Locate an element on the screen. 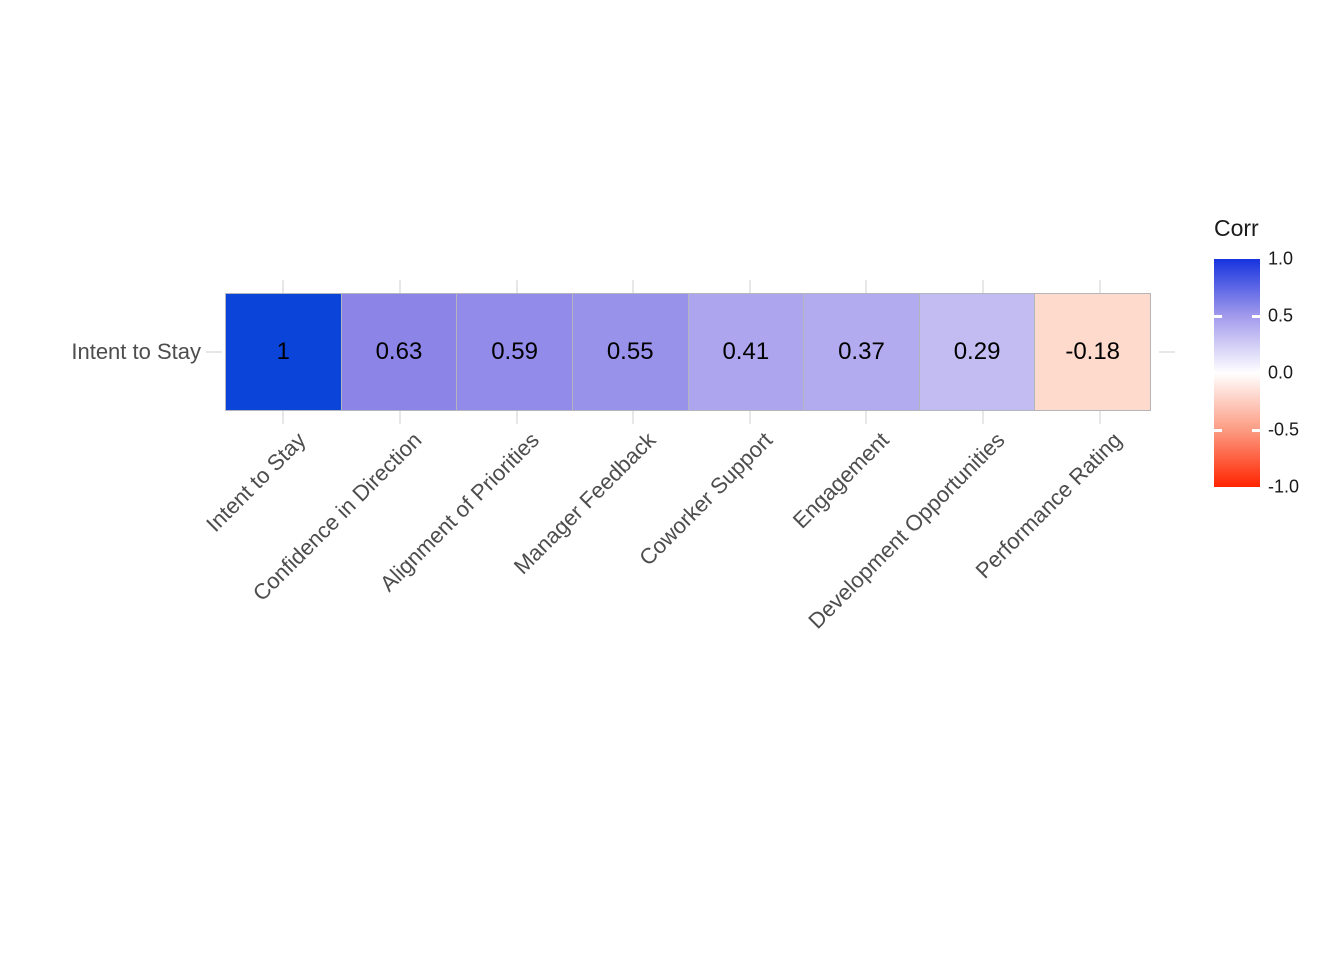 The height and width of the screenshot is (960, 1344). legend-tick-label: -0.5 is located at coordinates (1284, 429).